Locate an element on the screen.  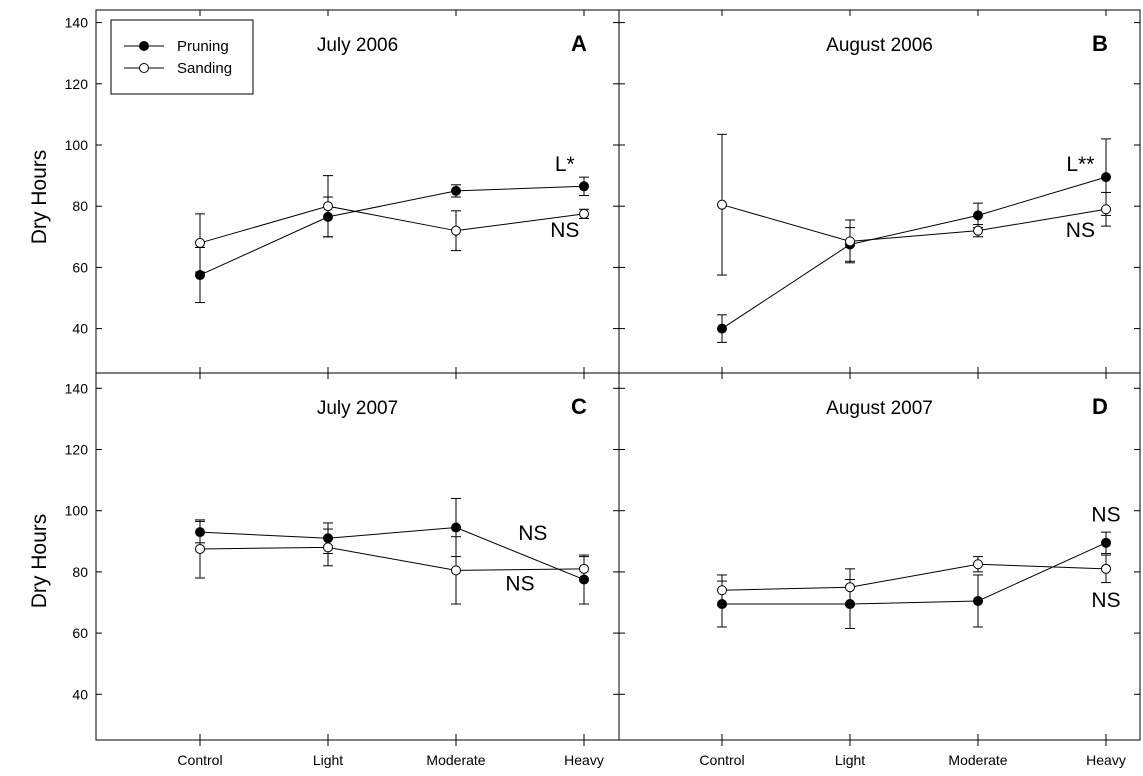
legend: Pruning Sanding is located at coordinates (182, 57).